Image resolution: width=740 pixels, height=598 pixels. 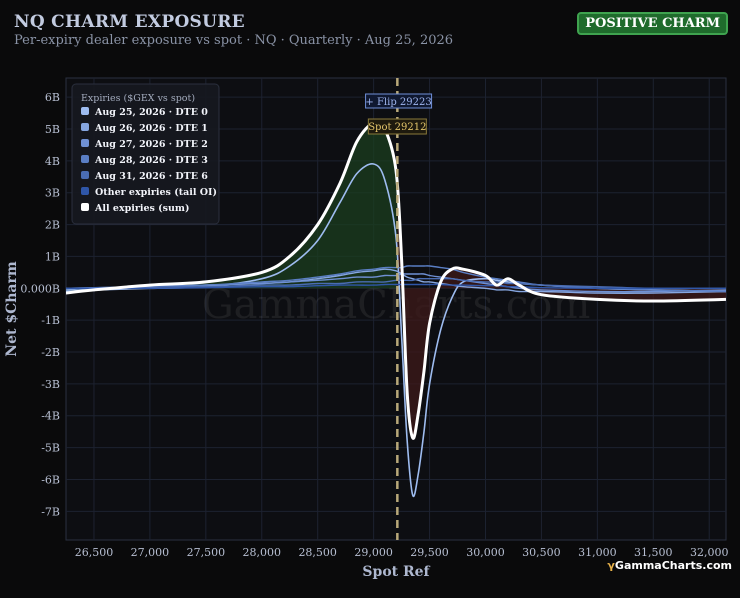 What do you see at coordinates (50, 416) in the screenshot?
I see `y-tick-label: -4B` at bounding box center [50, 416].